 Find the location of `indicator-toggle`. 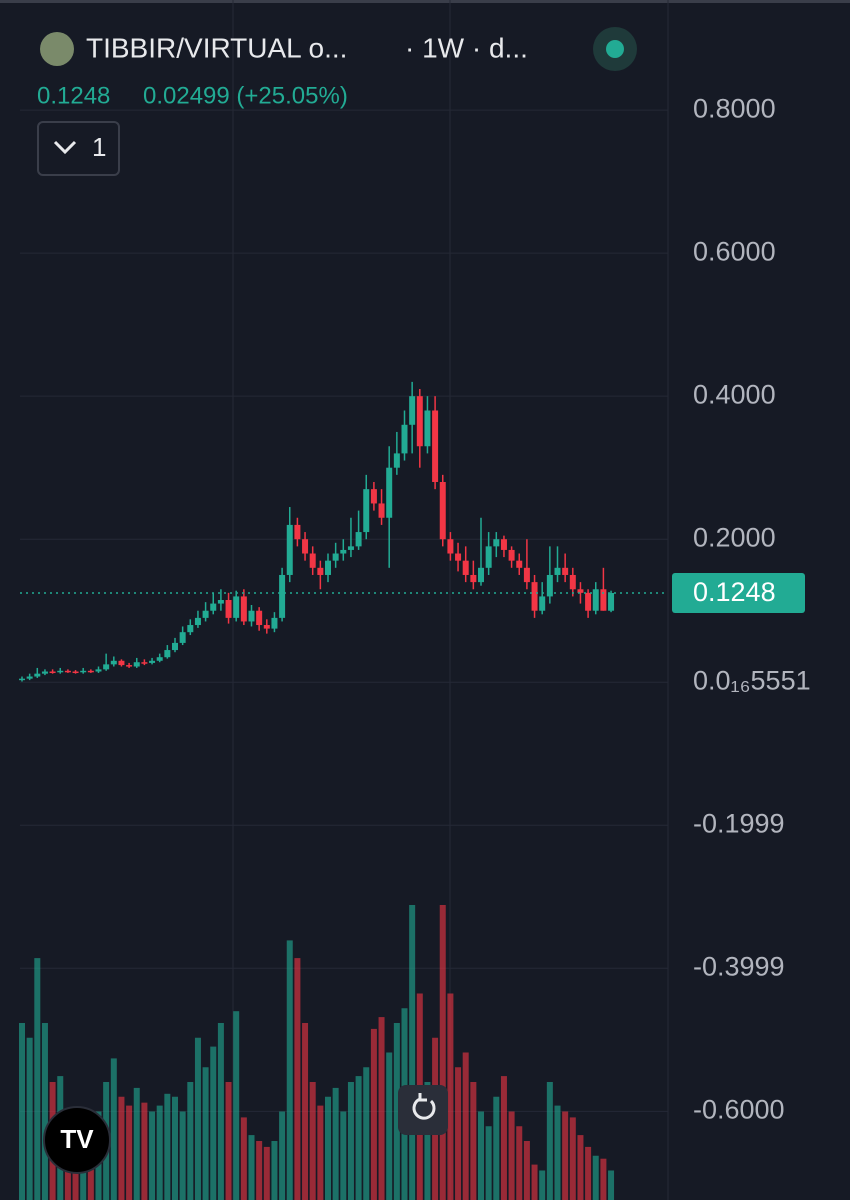

indicator-toggle is located at coordinates (78, 148).